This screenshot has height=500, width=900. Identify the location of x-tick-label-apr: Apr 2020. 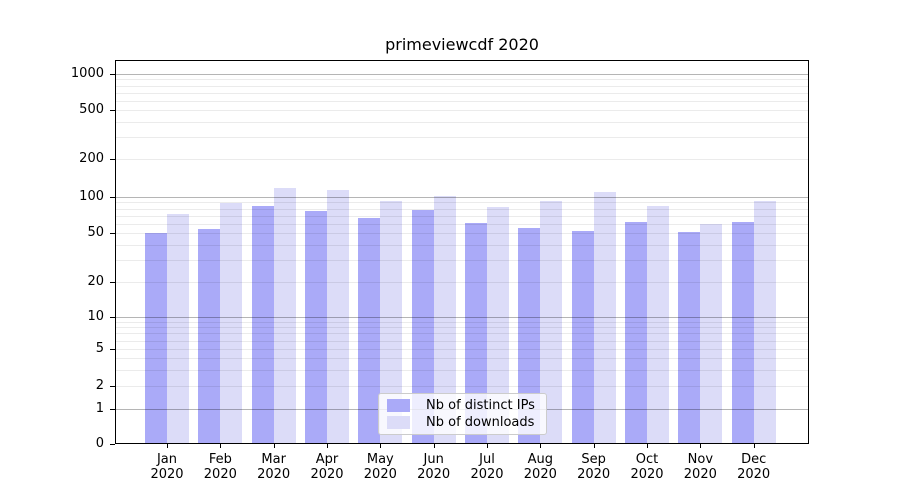
(327, 467).